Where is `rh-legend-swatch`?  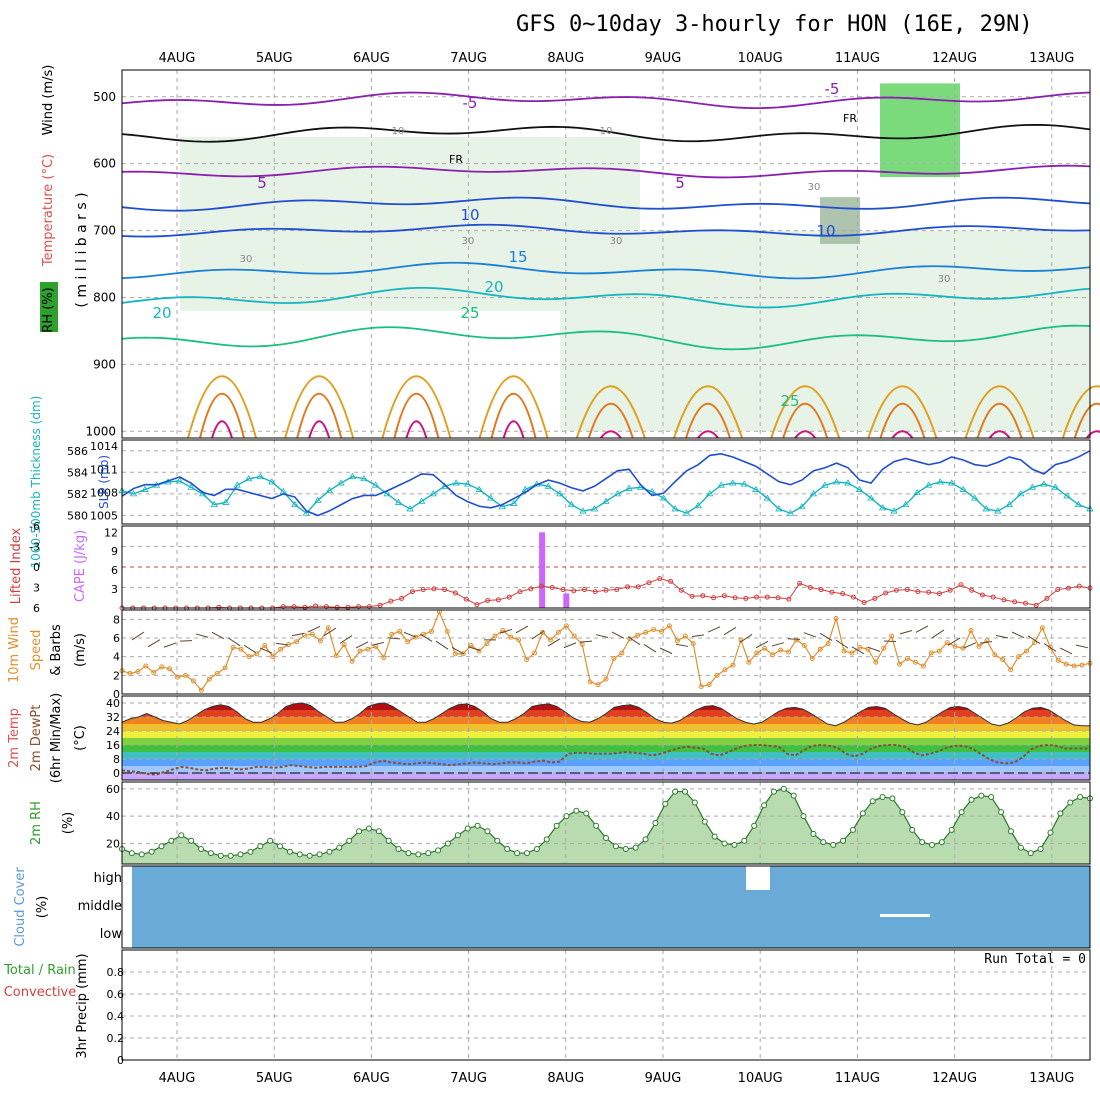 rh-legend-swatch is located at coordinates (49, 307).